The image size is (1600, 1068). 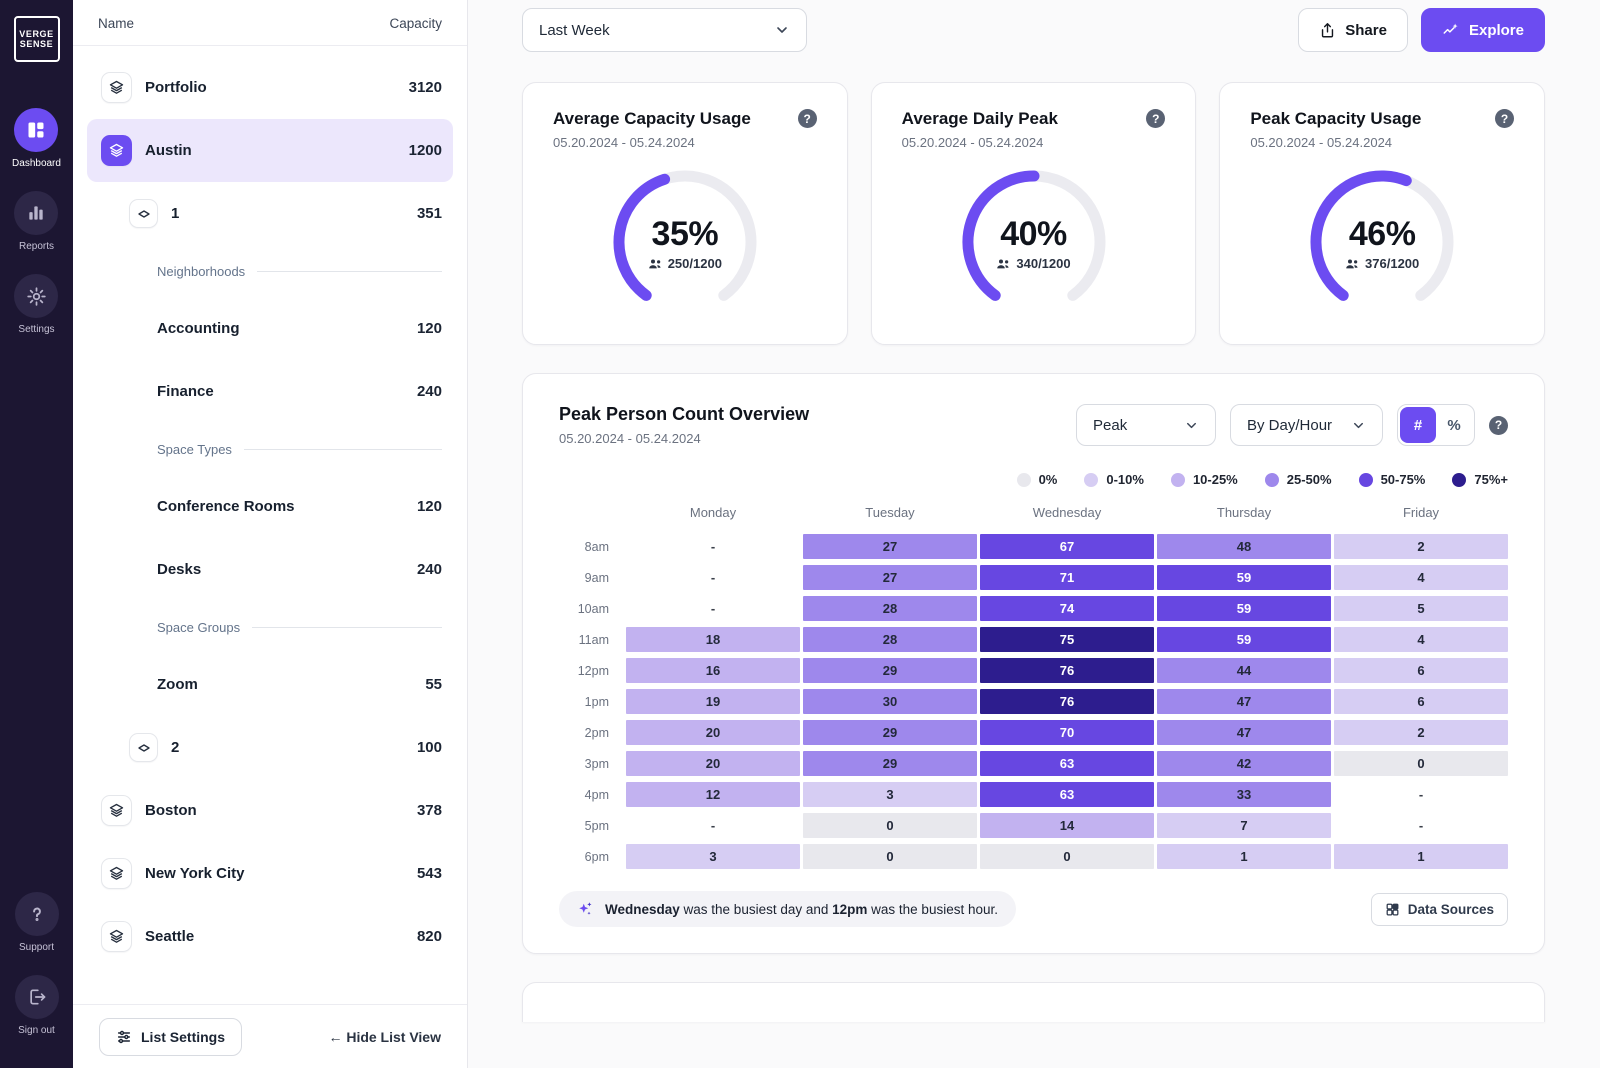 What do you see at coordinates (116, 87) in the screenshot?
I see `layers-icon` at bounding box center [116, 87].